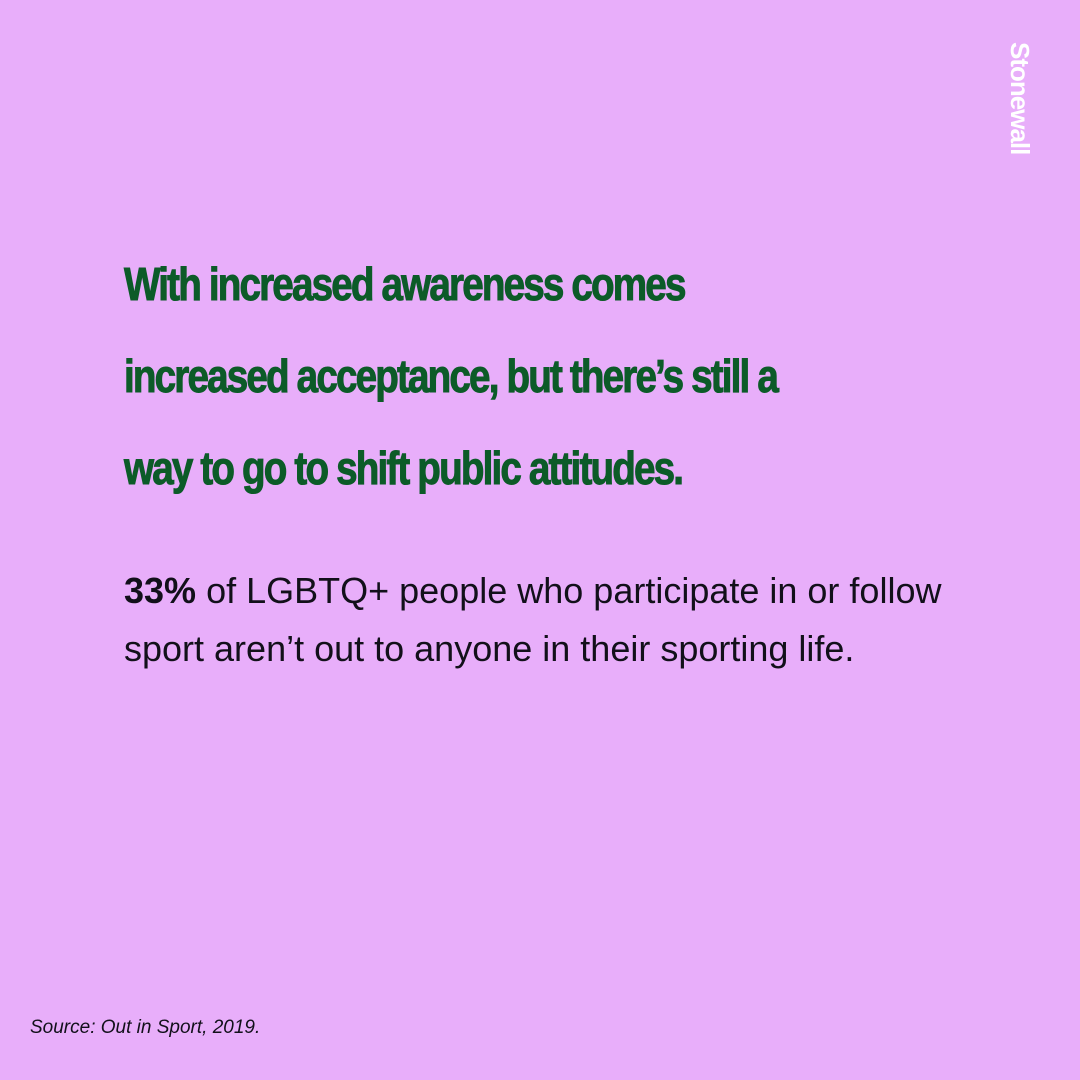 This screenshot has width=1080, height=1080. I want to click on source-citation: Source: Out in Sport, 2019., so click(145, 1027).